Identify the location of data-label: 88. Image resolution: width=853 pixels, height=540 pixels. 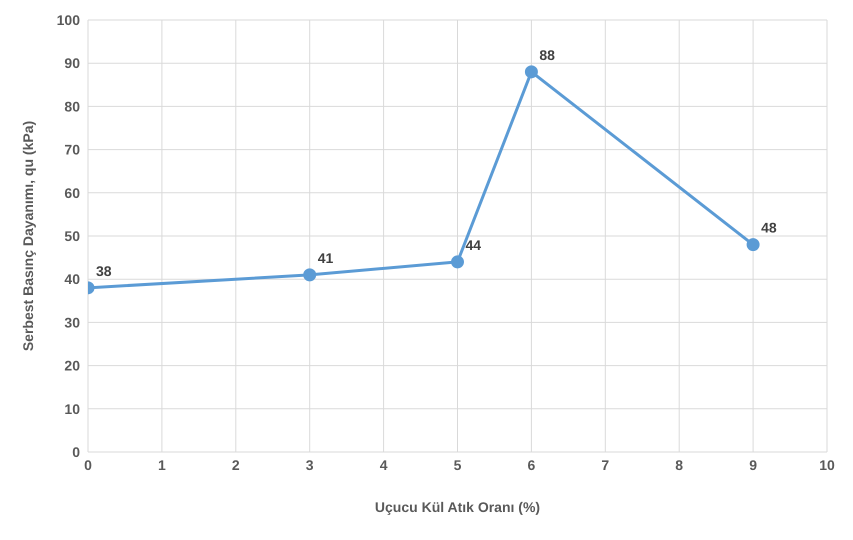
(547, 54).